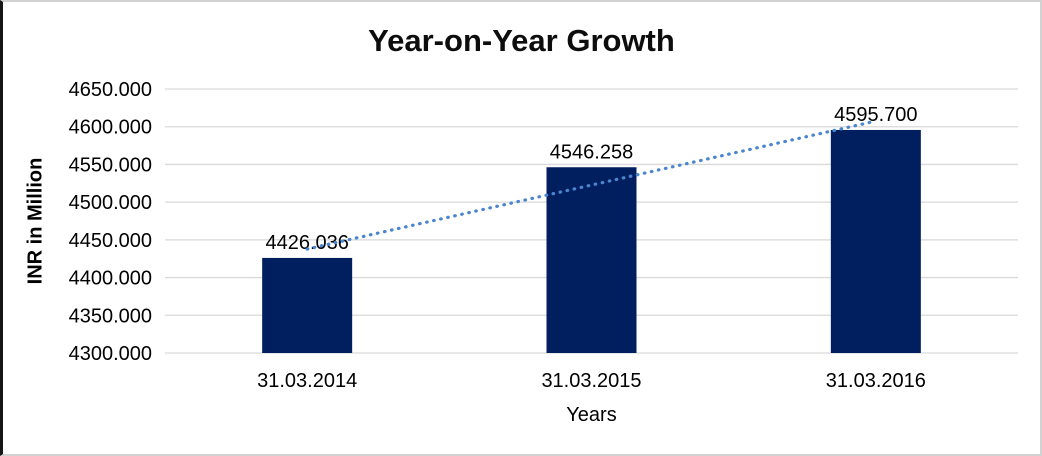 This screenshot has height=456, width=1042. Describe the element at coordinates (110, 354) in the screenshot. I see `y-tick-label: 4300.000` at that location.